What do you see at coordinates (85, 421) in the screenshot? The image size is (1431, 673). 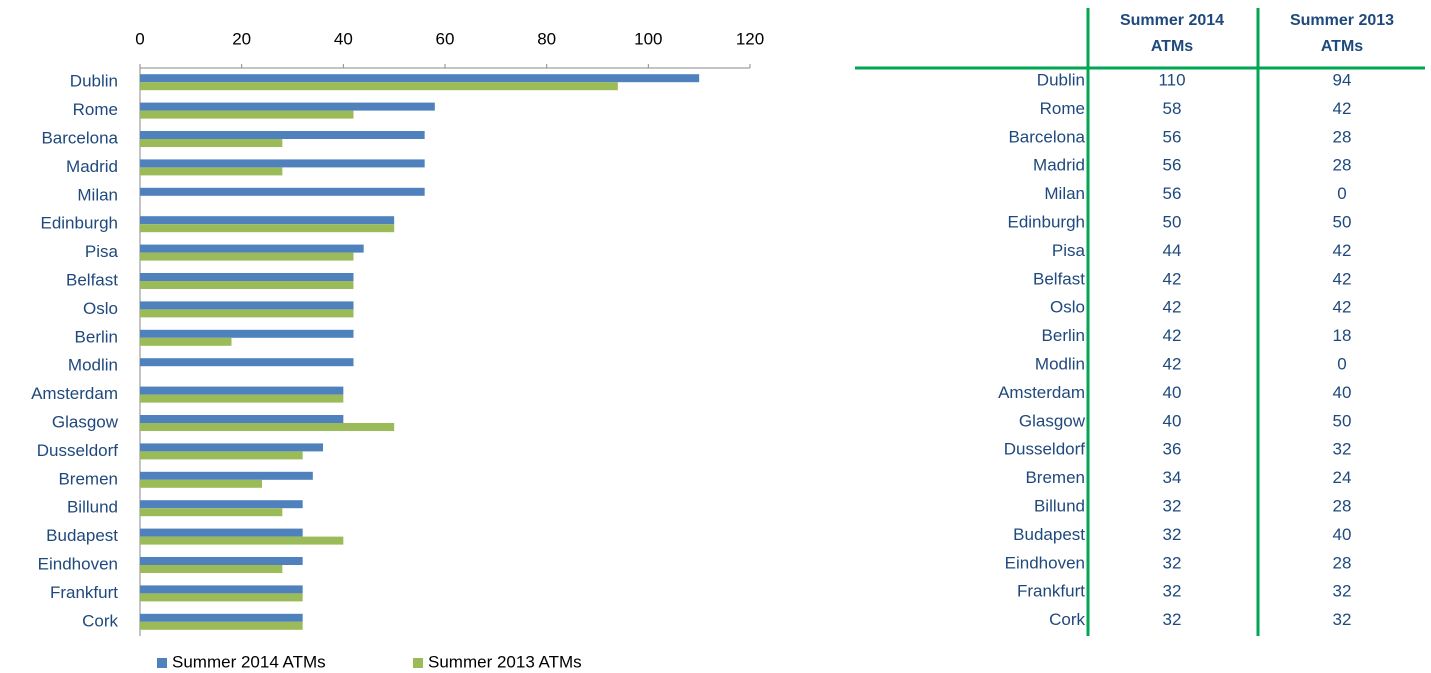 I see `y-tick-label: Glasgow` at bounding box center [85, 421].